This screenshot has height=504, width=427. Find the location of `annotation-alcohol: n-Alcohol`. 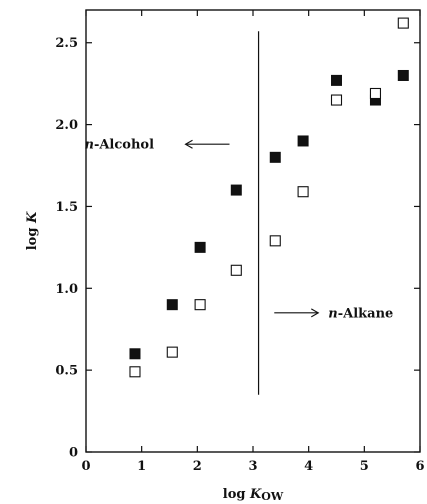

annotation-alcohol: n-Alcohol is located at coordinates (120, 145).